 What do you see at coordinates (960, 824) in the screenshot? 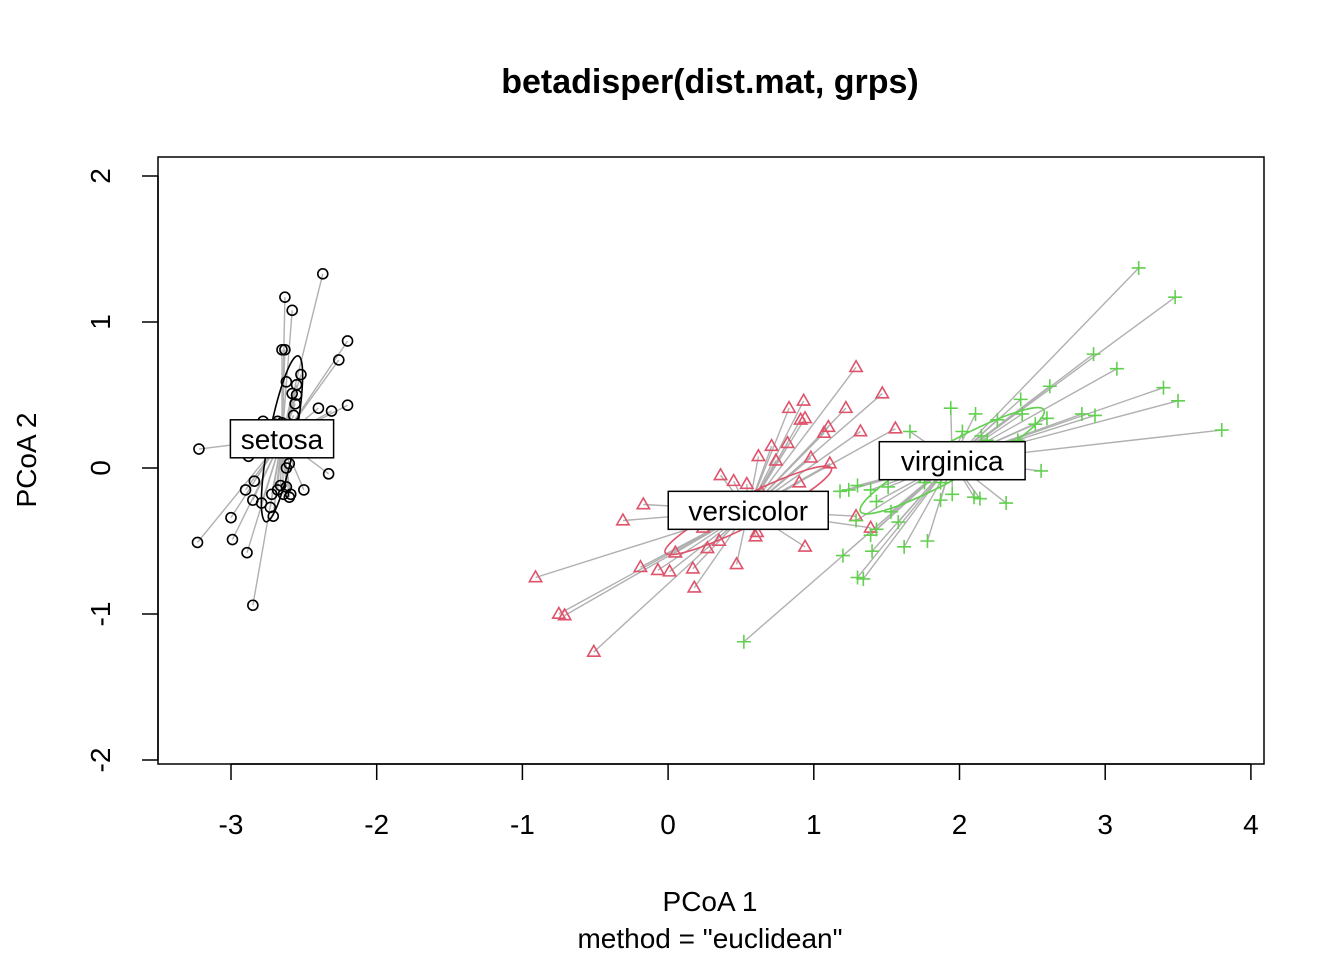
I see `x-tick-label: 2` at bounding box center [960, 824].